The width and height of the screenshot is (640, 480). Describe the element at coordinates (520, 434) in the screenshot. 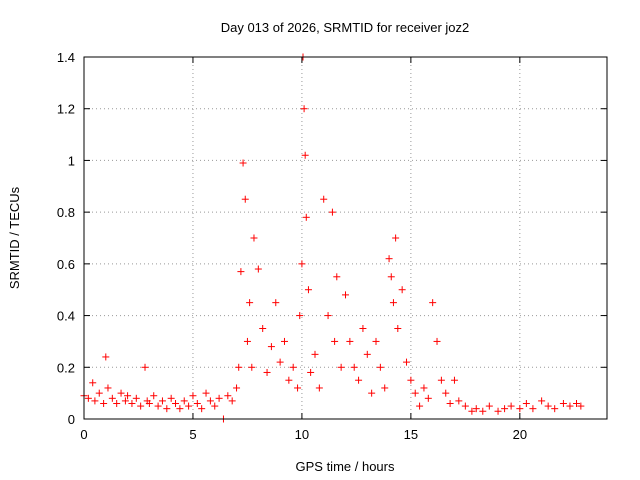

I see `x-tick-label: 20` at that location.